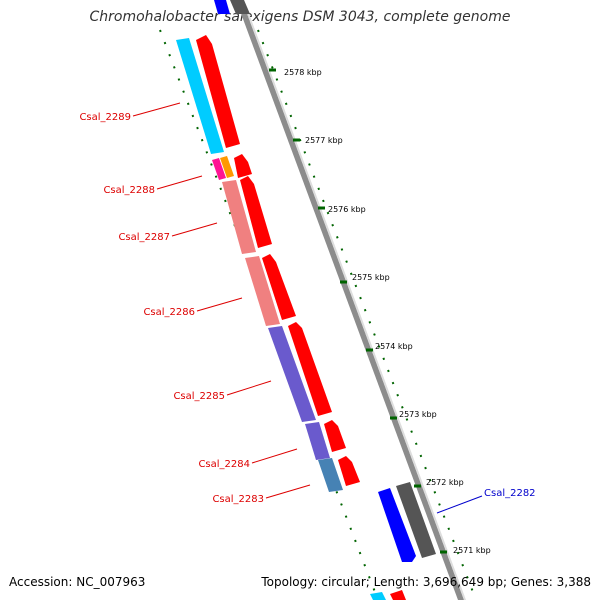  Describe the element at coordinates (227, 167) in the screenshot. I see `feature-Csal_2288-b` at that location.